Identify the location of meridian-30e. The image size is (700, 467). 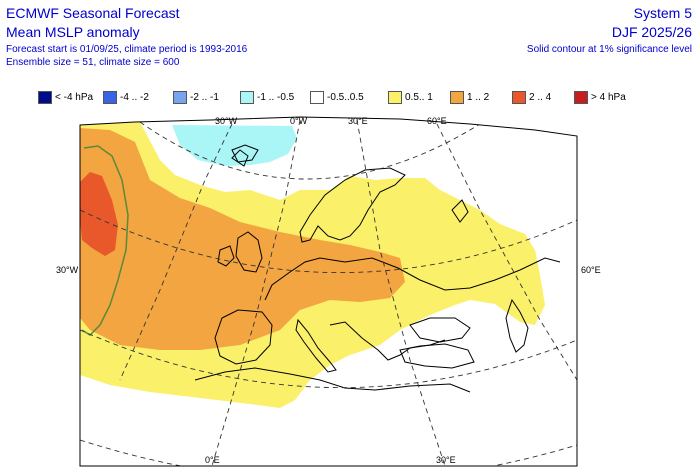
(401, 292).